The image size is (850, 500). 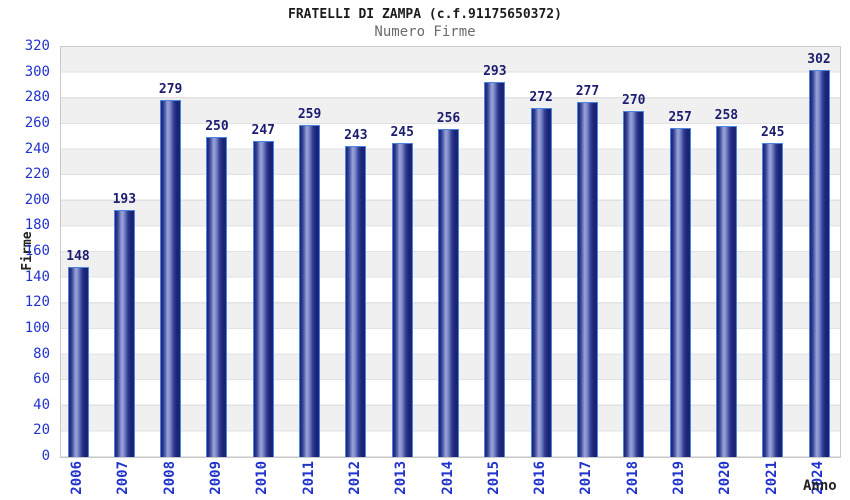 What do you see at coordinates (41, 430) in the screenshot?
I see `y-tick-label: 20` at bounding box center [41, 430].